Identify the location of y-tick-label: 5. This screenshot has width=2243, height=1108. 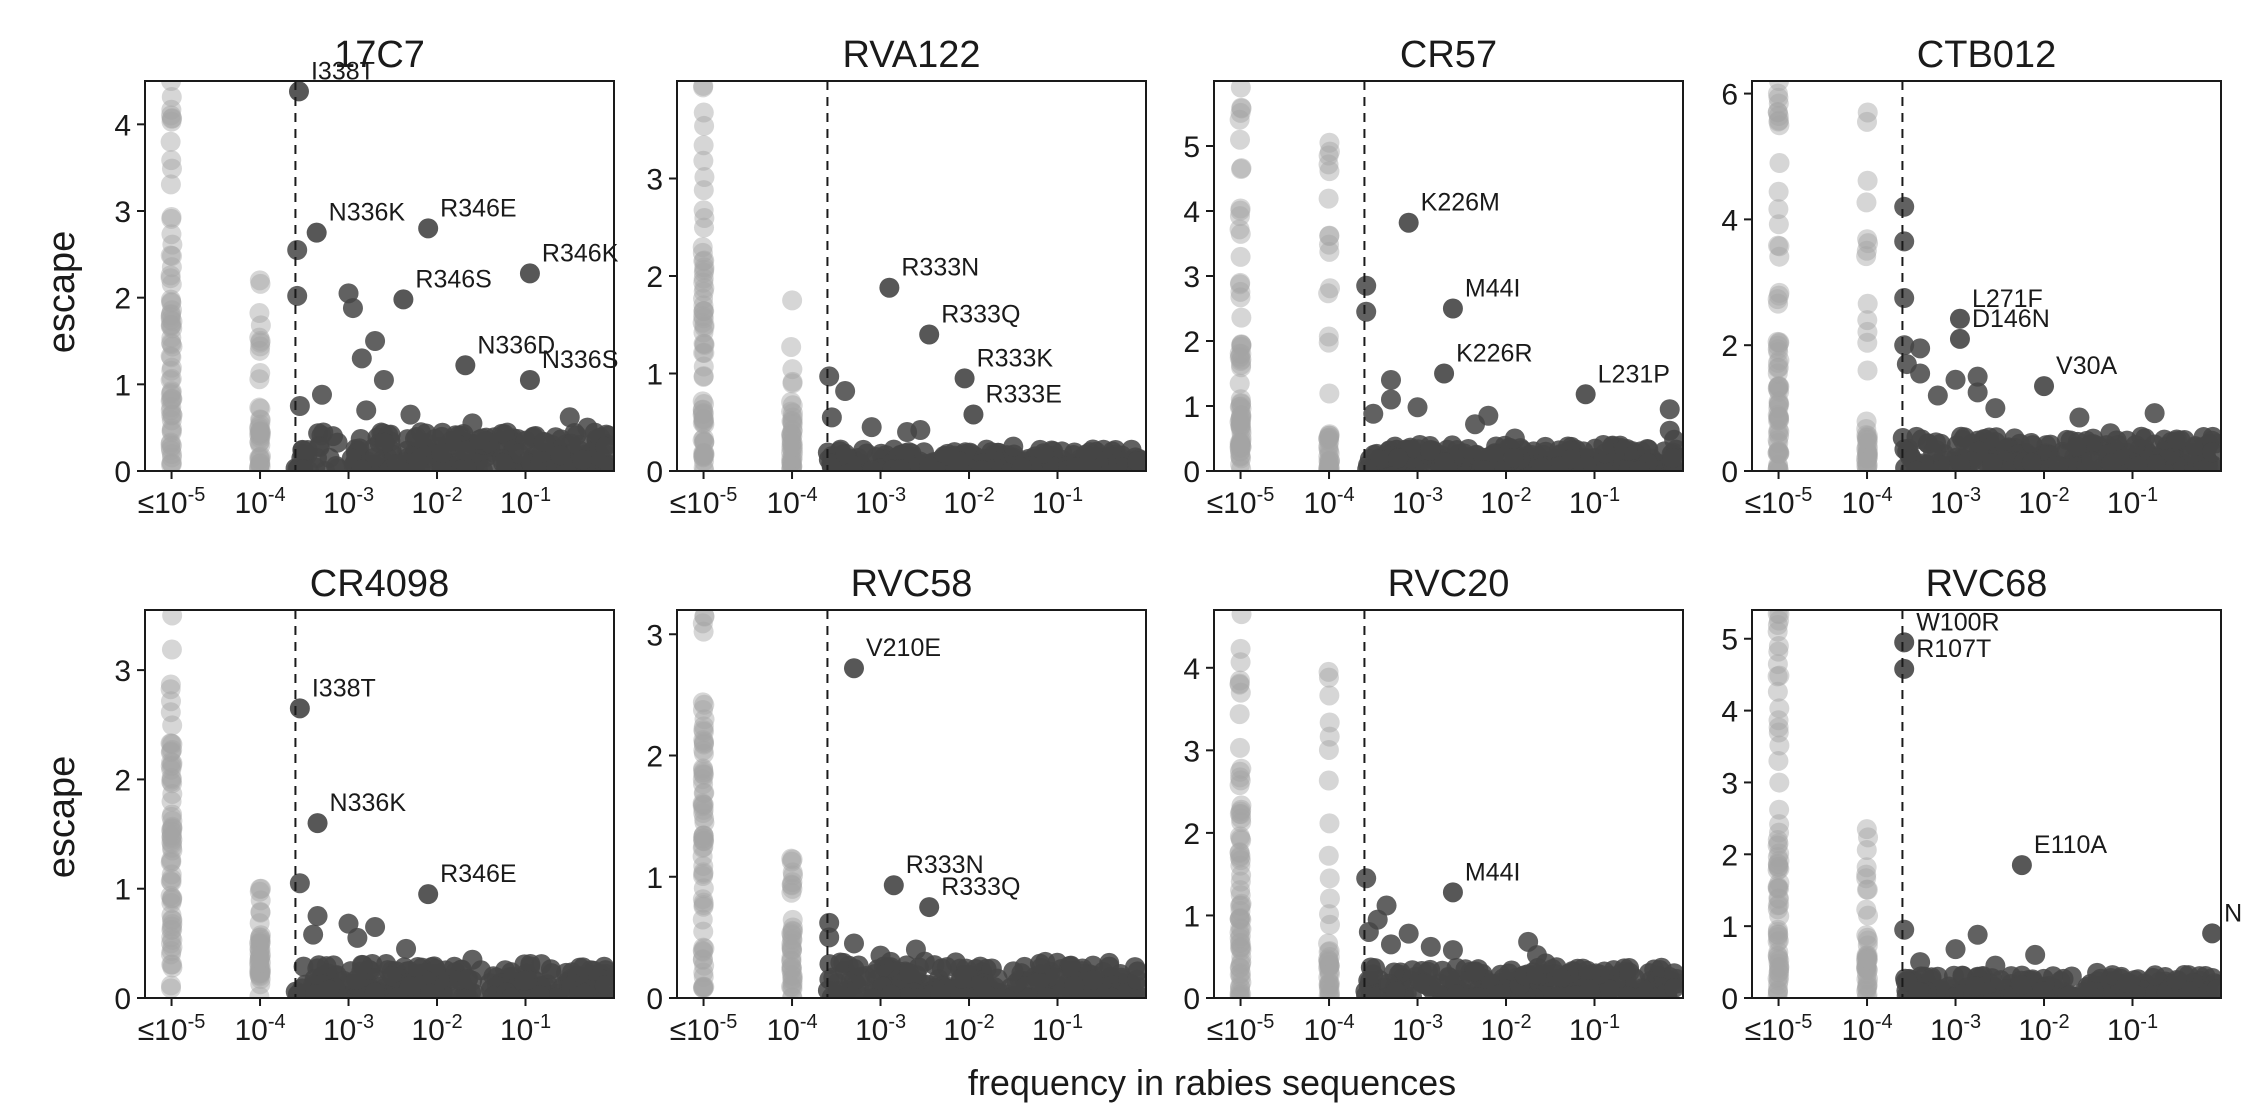
(1729, 640).